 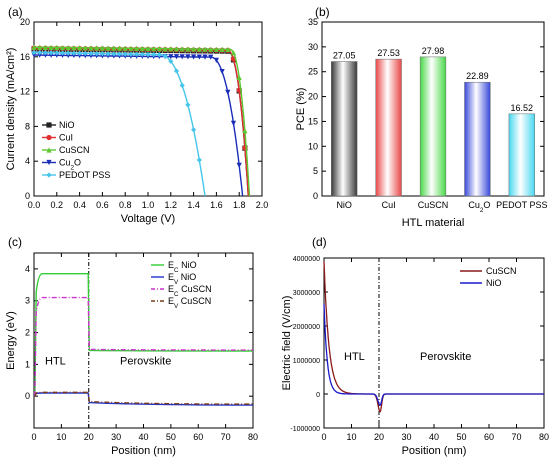 I want to click on legend-label: CuI, so click(x=66, y=138).